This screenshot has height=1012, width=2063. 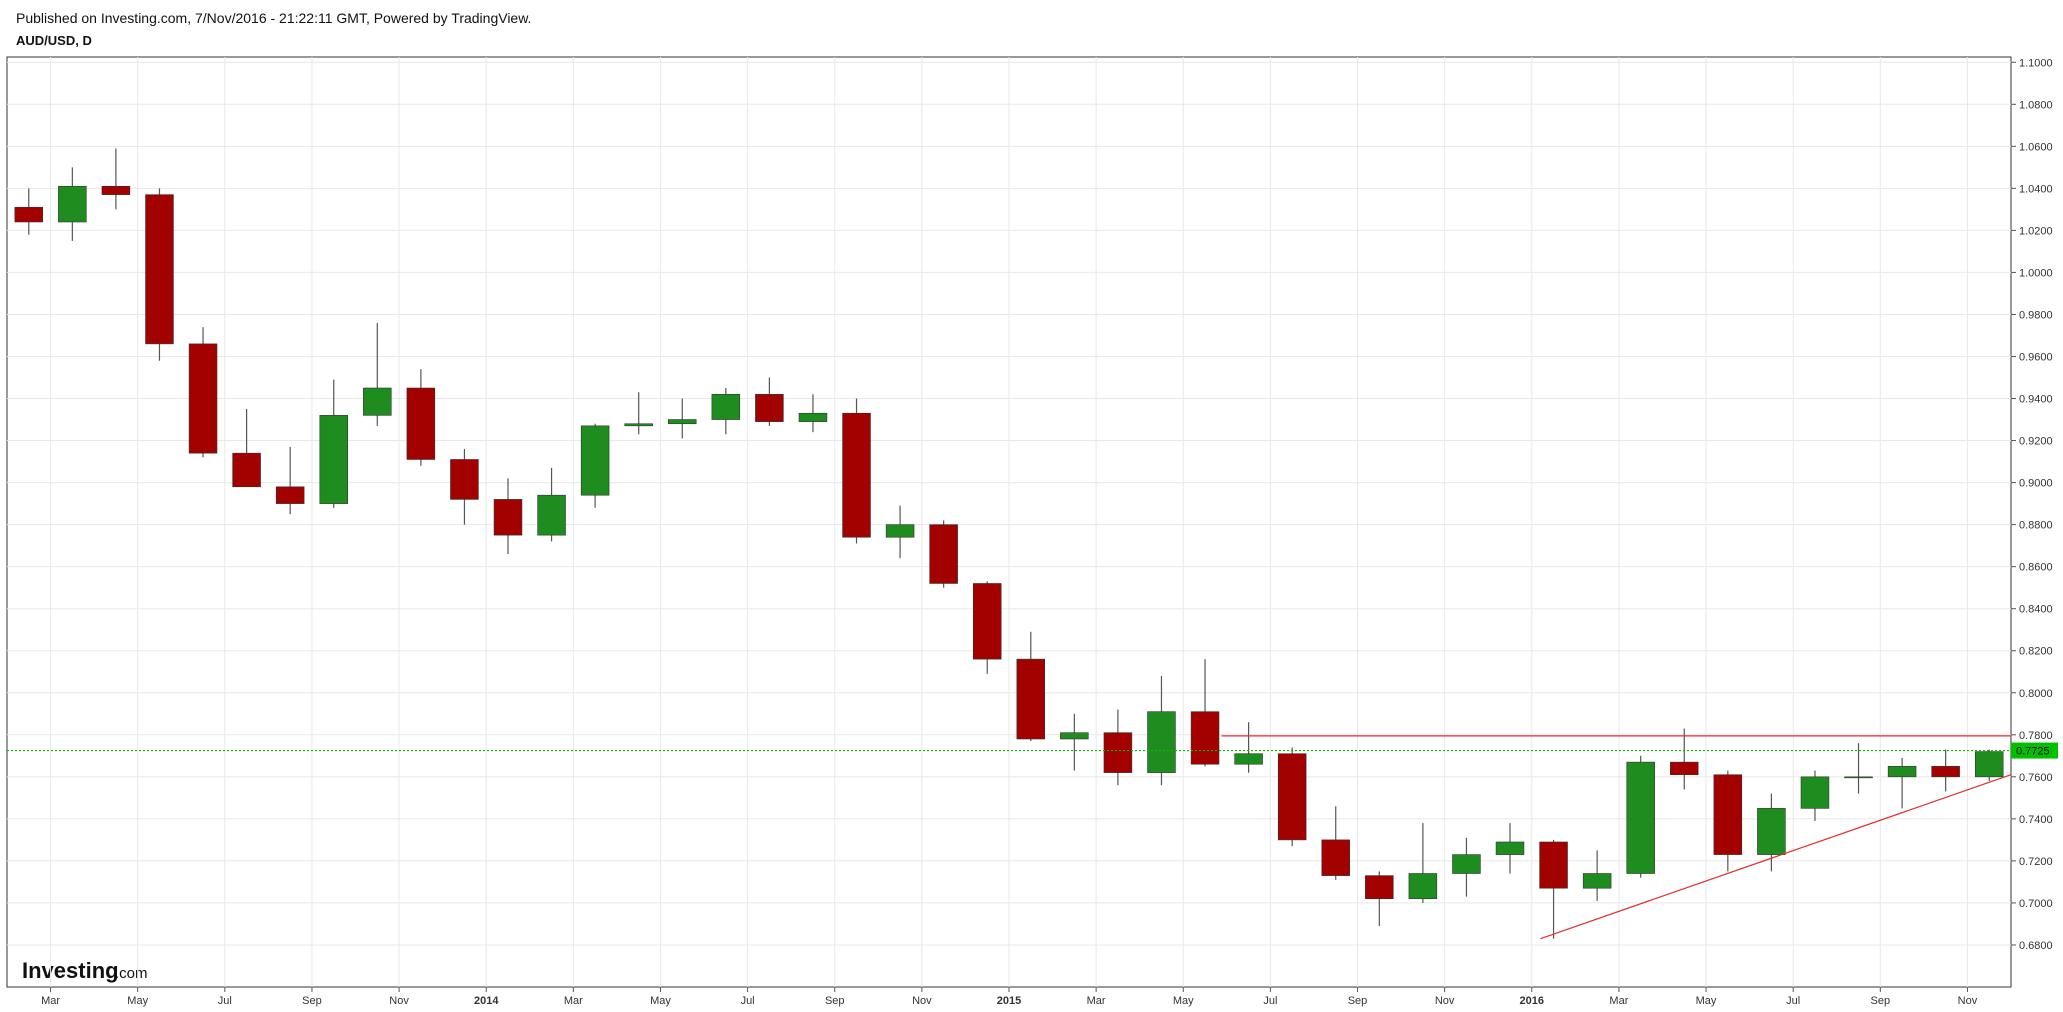 What do you see at coordinates (2036, 652) in the screenshot?
I see `y-tick-label: 0.8200` at bounding box center [2036, 652].